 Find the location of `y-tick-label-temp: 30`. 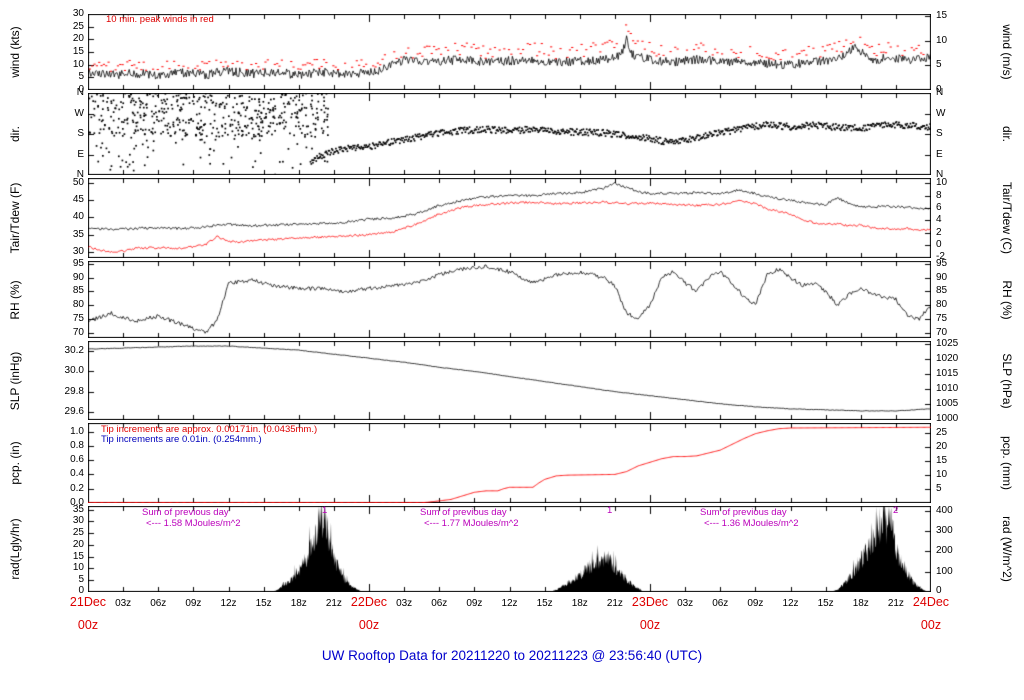

y-tick-label-temp: 30 is located at coordinates (78, 251).